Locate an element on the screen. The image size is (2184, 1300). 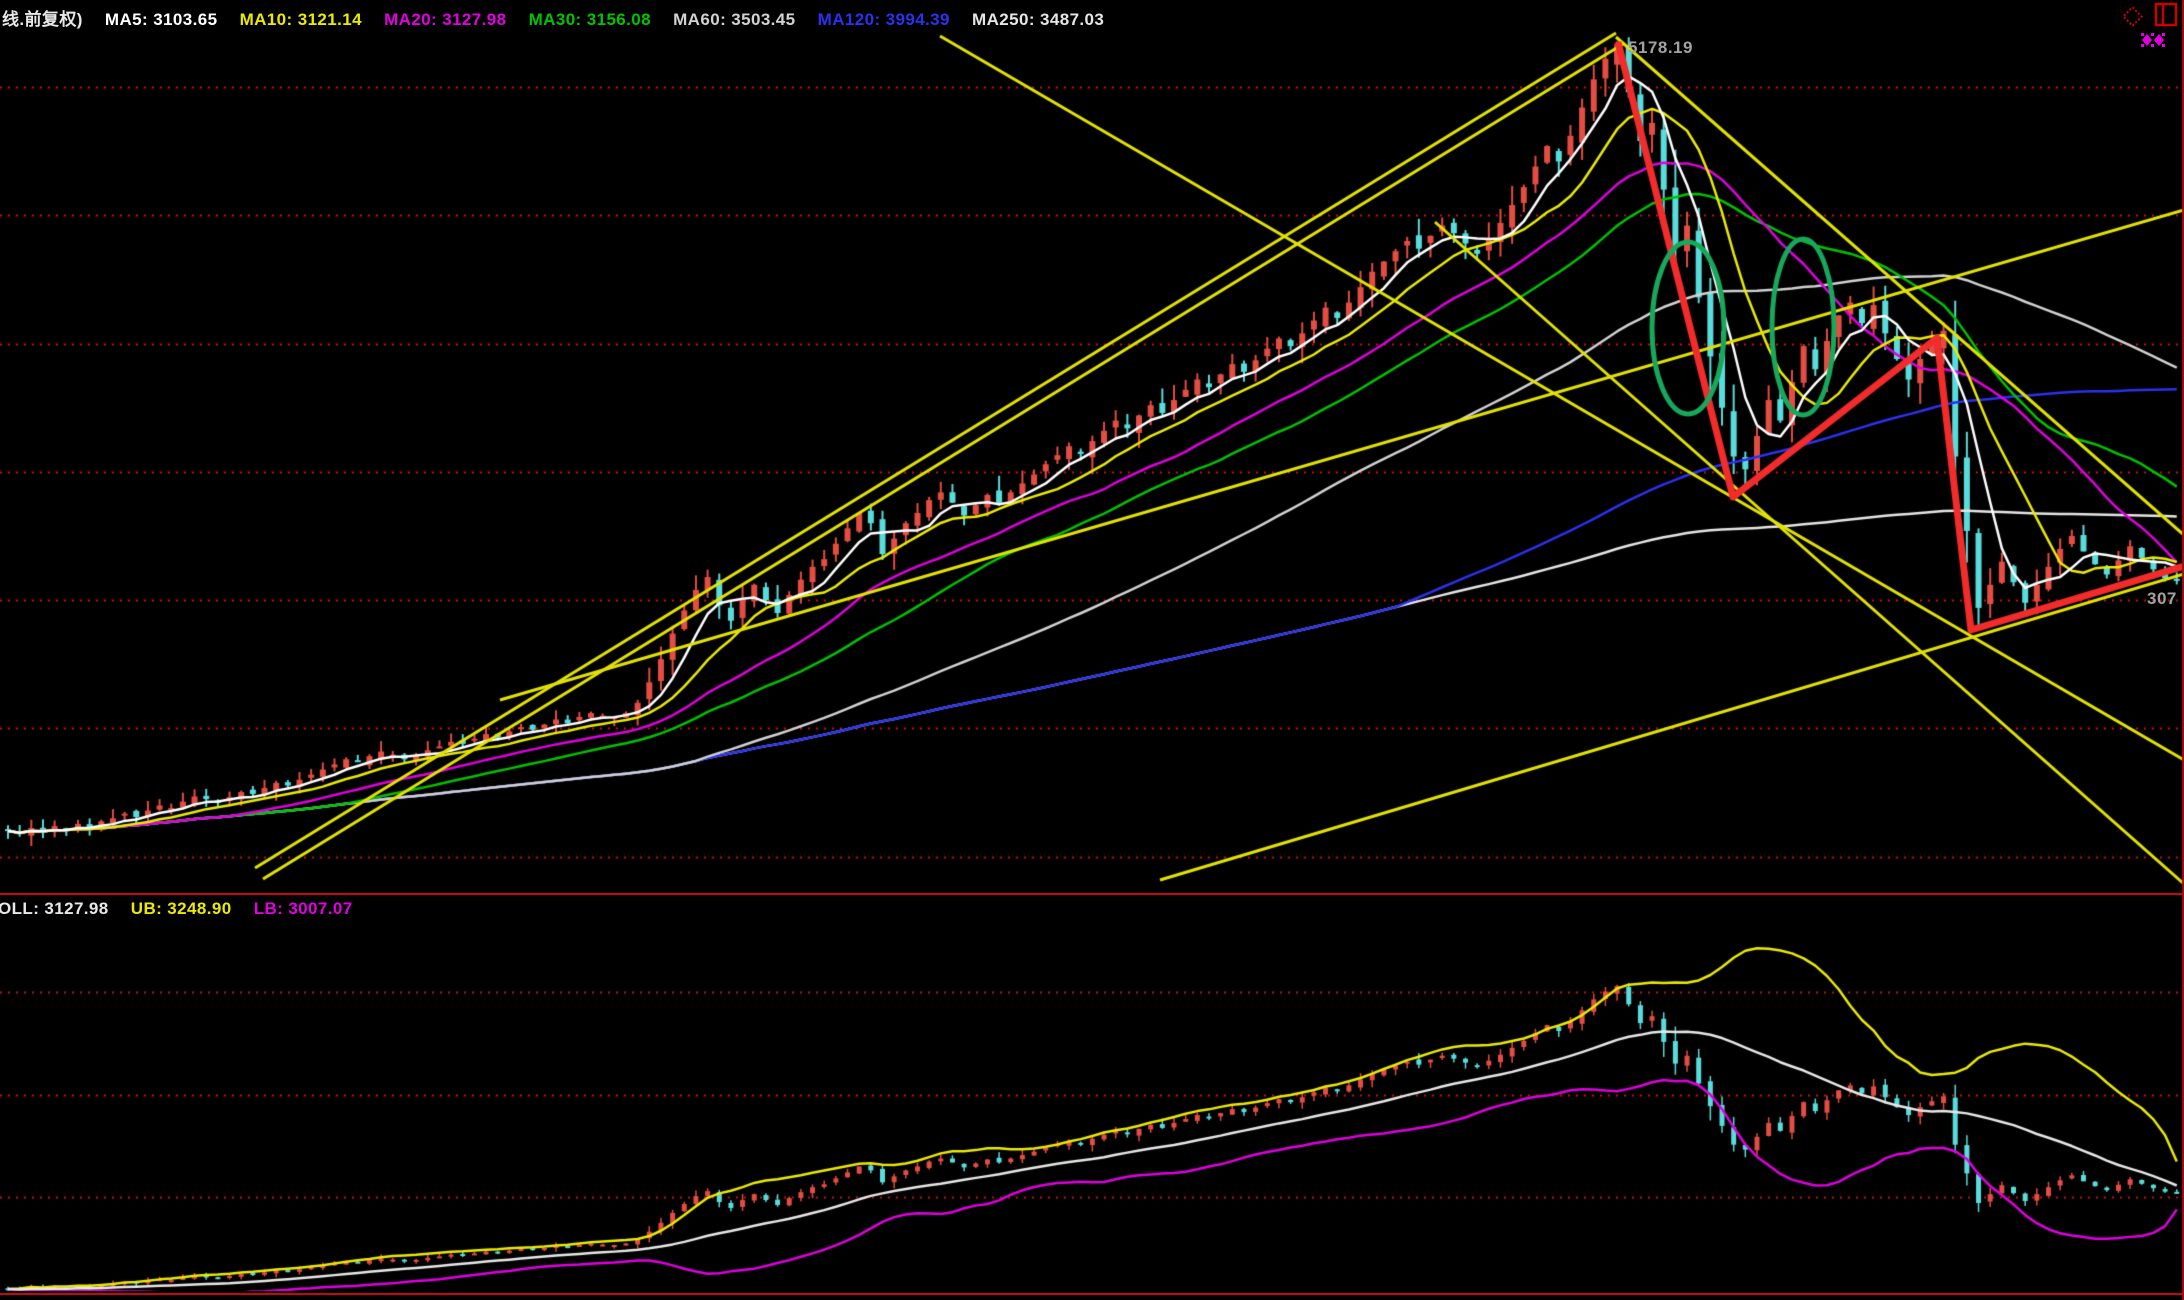
split-window-icon is located at coordinates (2166, 15).